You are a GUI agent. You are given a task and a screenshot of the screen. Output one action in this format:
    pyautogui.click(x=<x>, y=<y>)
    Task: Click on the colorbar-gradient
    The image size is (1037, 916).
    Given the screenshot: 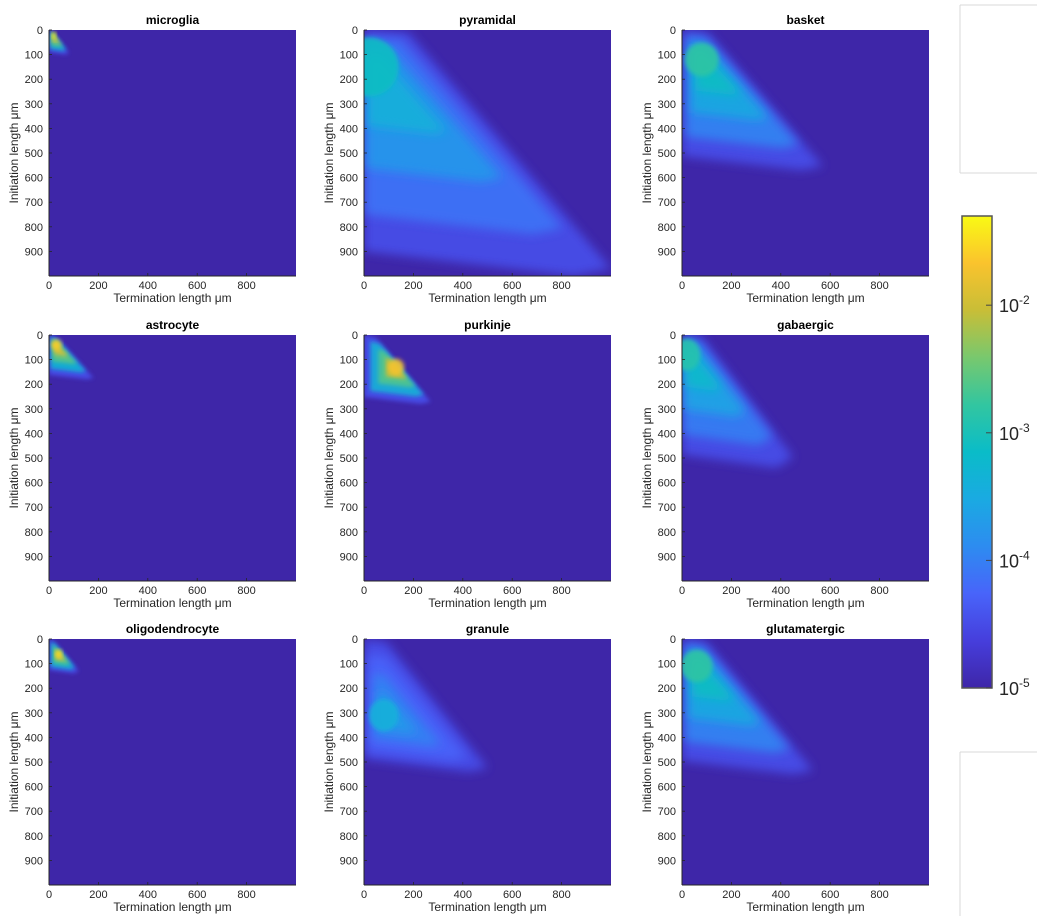 What is the action you would take?
    pyautogui.click(x=977, y=452)
    